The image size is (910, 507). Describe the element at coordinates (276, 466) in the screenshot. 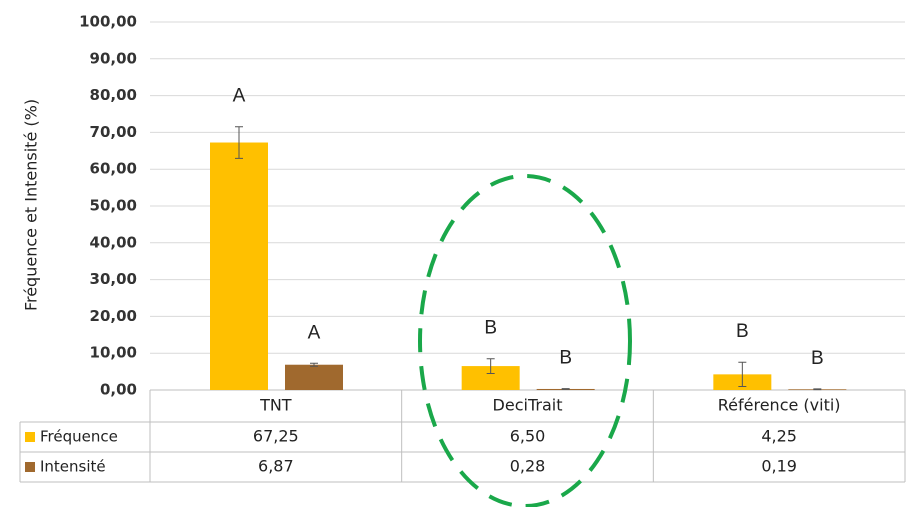

I see `table-value: 6,87` at that location.